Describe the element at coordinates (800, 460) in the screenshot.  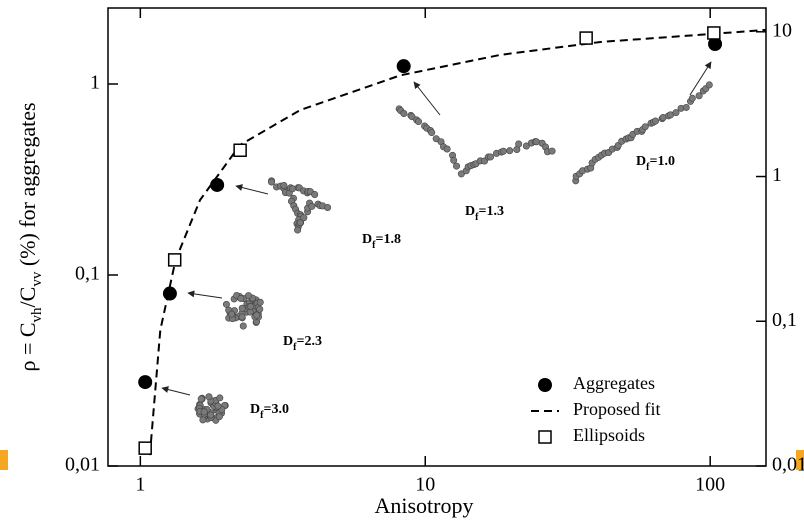
I see `edge-marker` at that location.